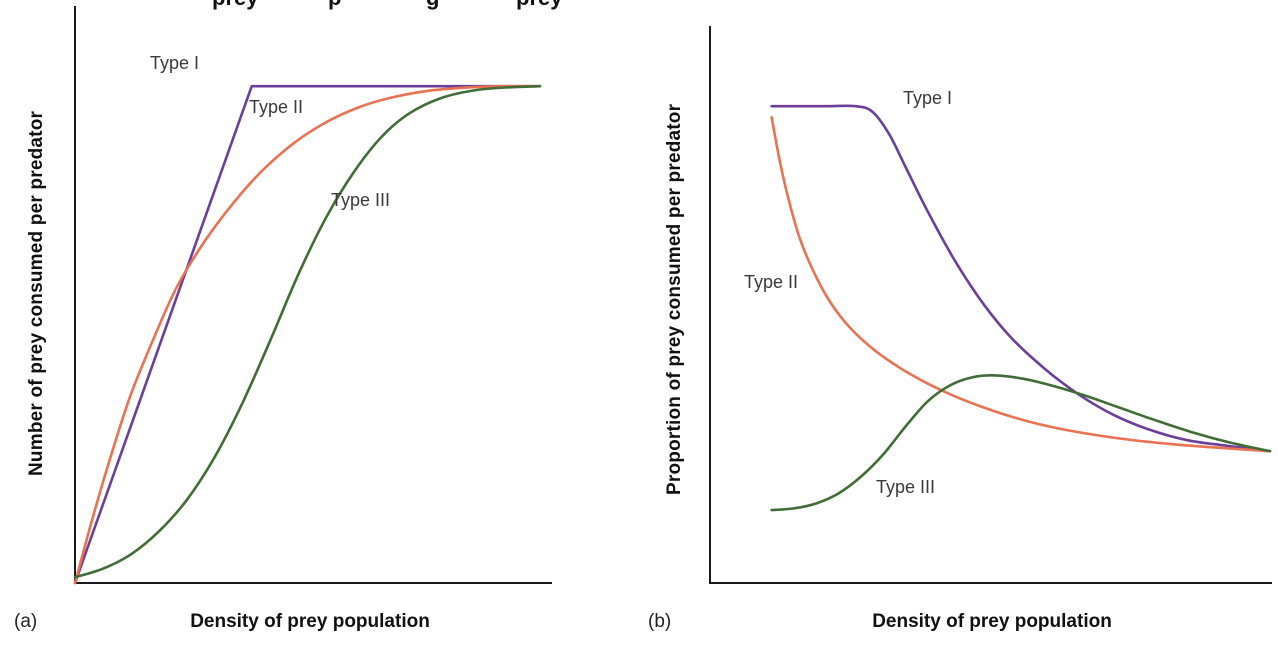 The width and height of the screenshot is (1278, 652). Describe the element at coordinates (639, 6) in the screenshot. I see `cropped-figure-title: prey p g prey` at that location.